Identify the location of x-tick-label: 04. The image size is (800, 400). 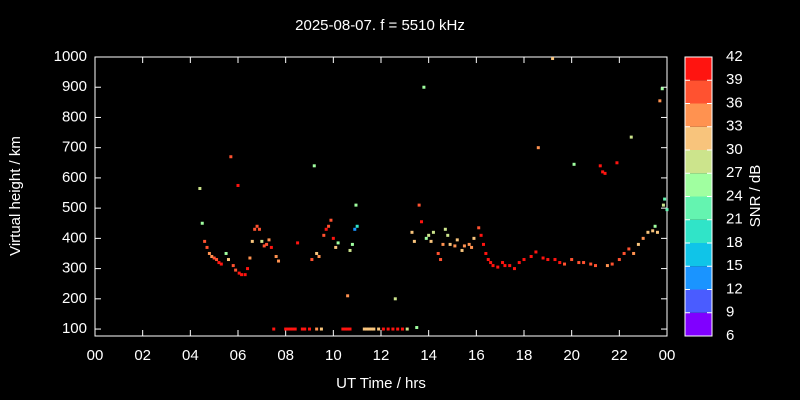
(190, 355).